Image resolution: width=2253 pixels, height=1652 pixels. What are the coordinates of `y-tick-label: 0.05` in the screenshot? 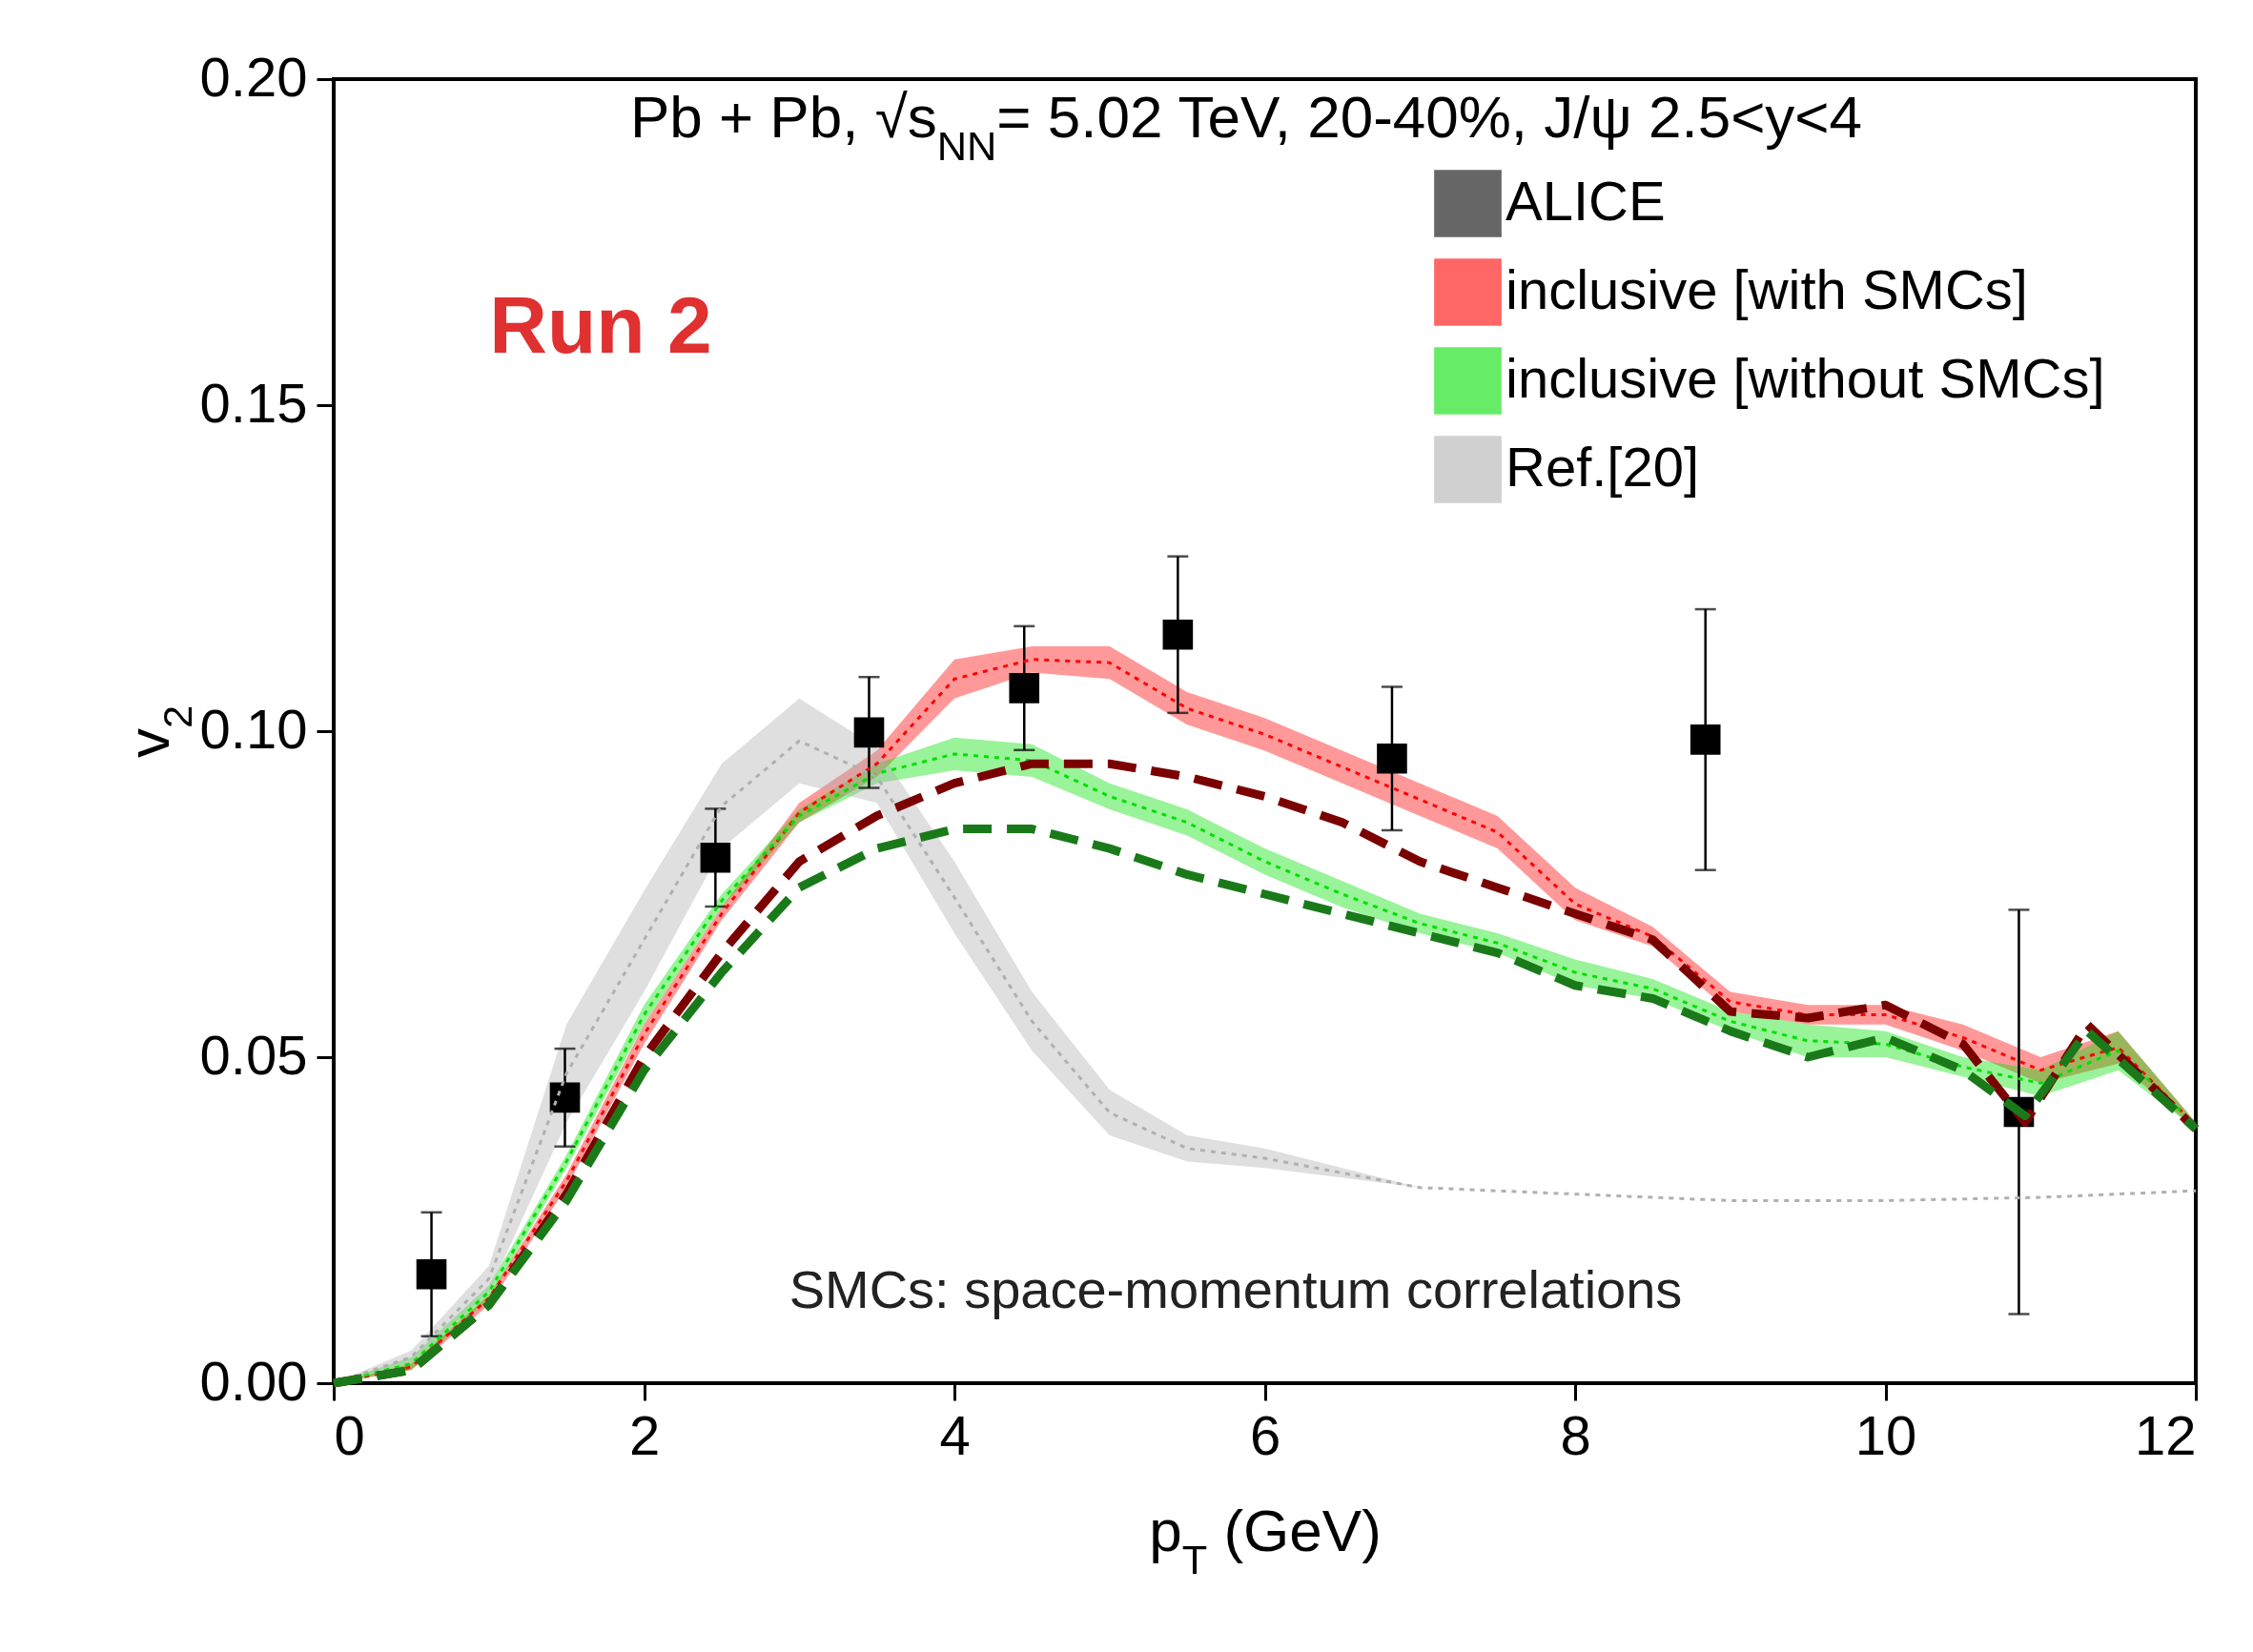 It's located at (253, 1054).